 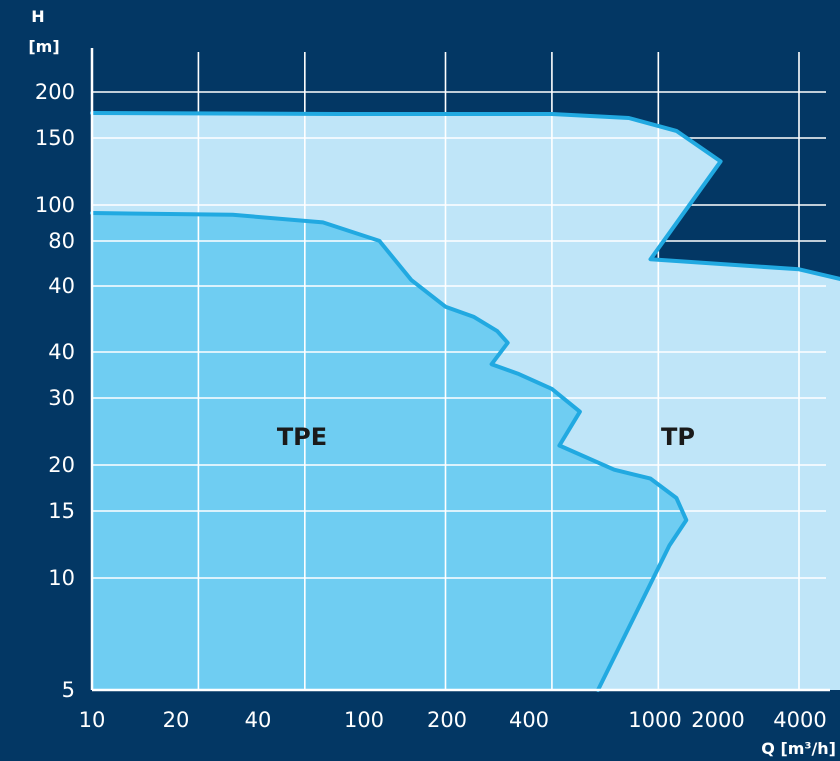 I want to click on y-tick-label: 15, so click(x=61, y=511).